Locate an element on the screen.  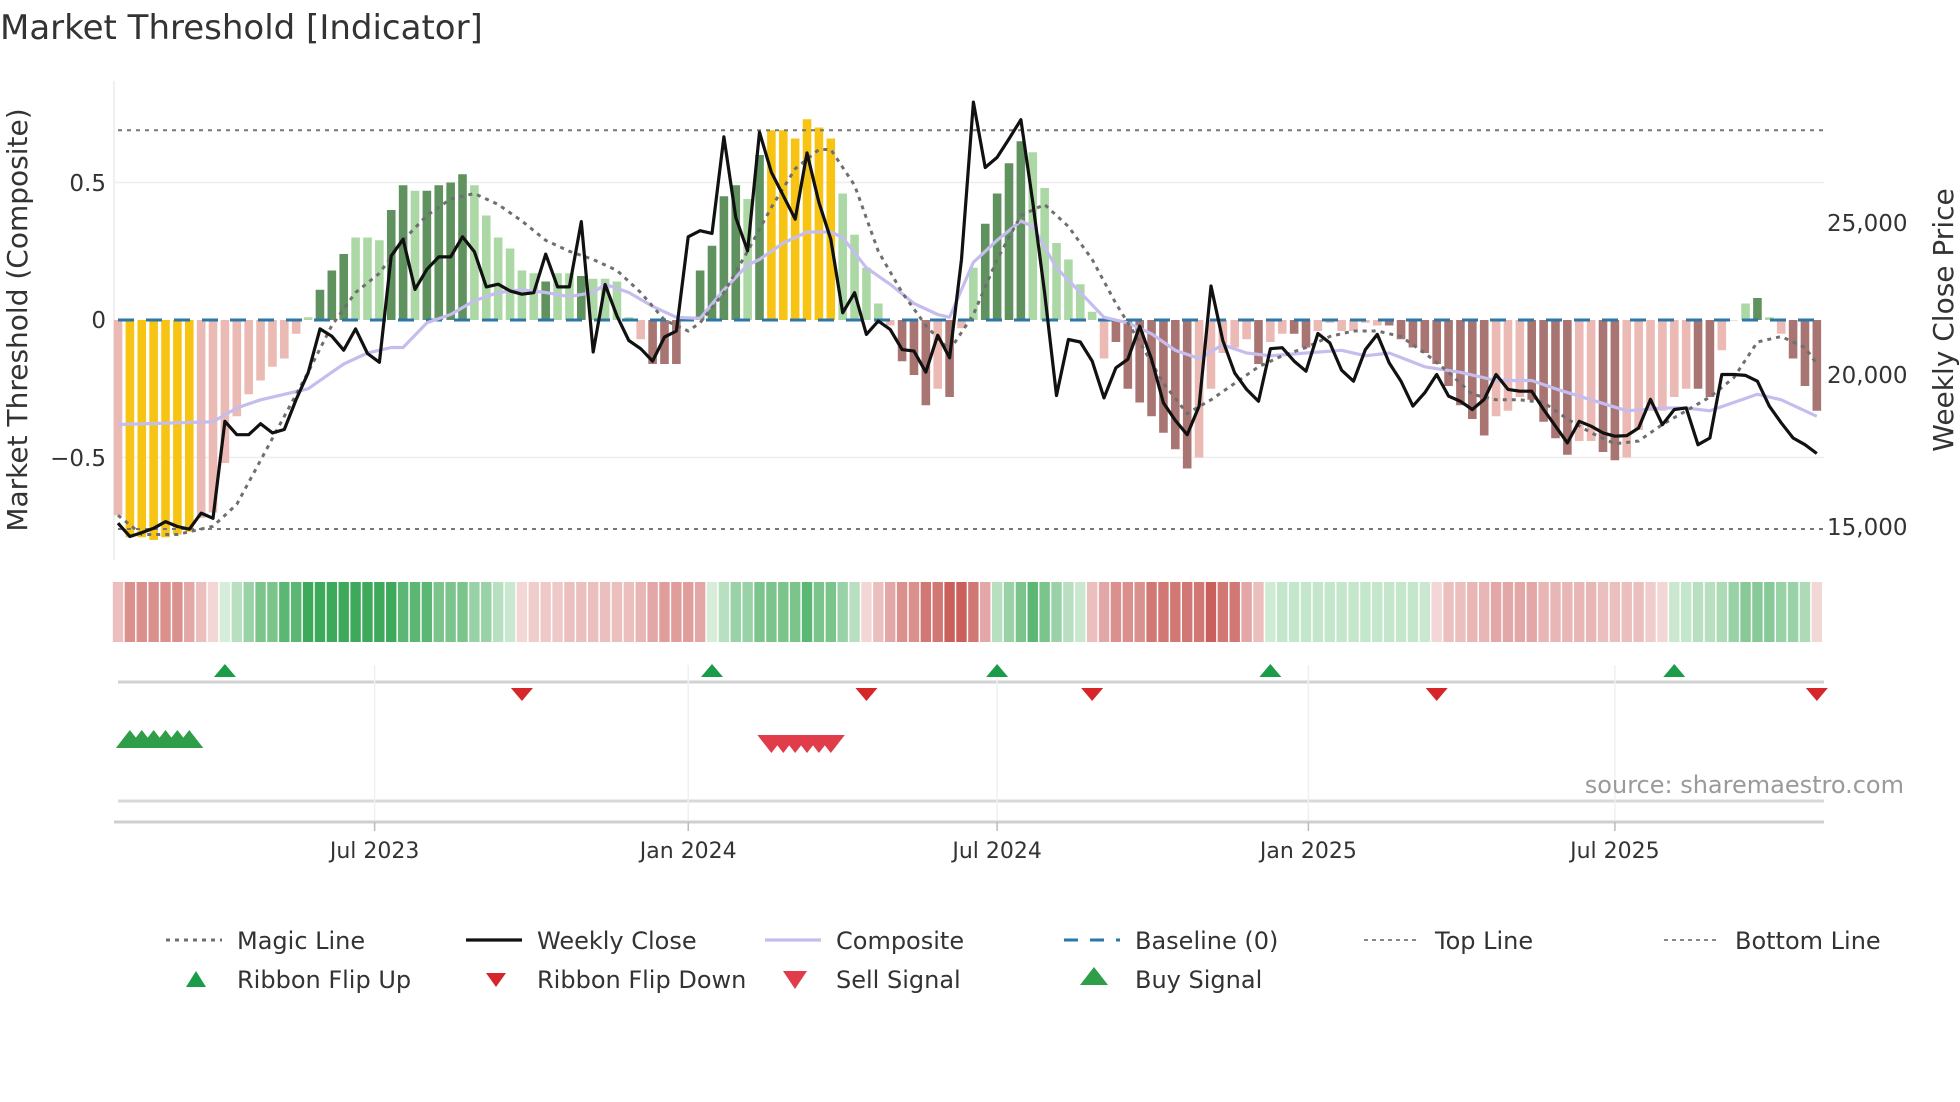
x-axis-ticks: Jul 2023 Jan 2024 Jul 2024 Jan 2025 Jul 2025 is located at coordinates (994, 843).